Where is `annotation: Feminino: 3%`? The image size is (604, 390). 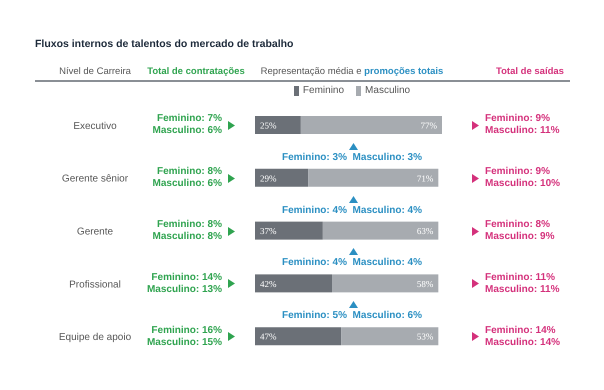
annotation: Feminino: 3% is located at coordinates (314, 157).